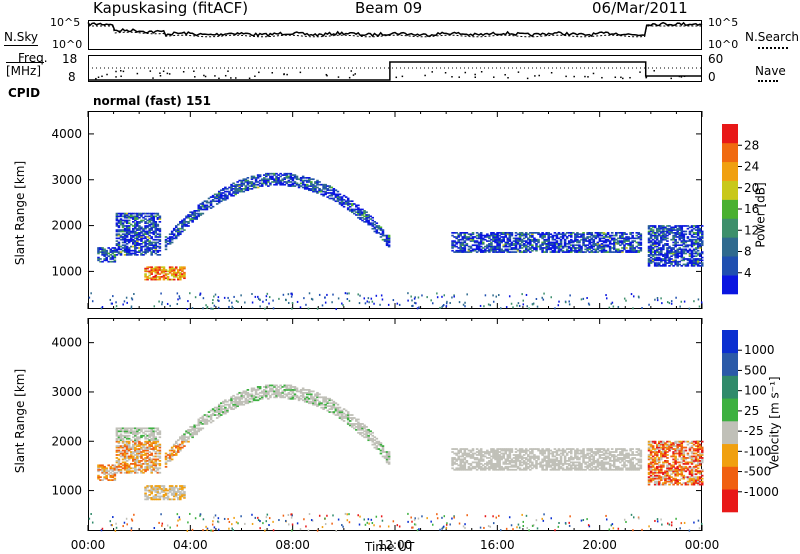  I want to click on y-tick-label: 4000, so click(66, 343).